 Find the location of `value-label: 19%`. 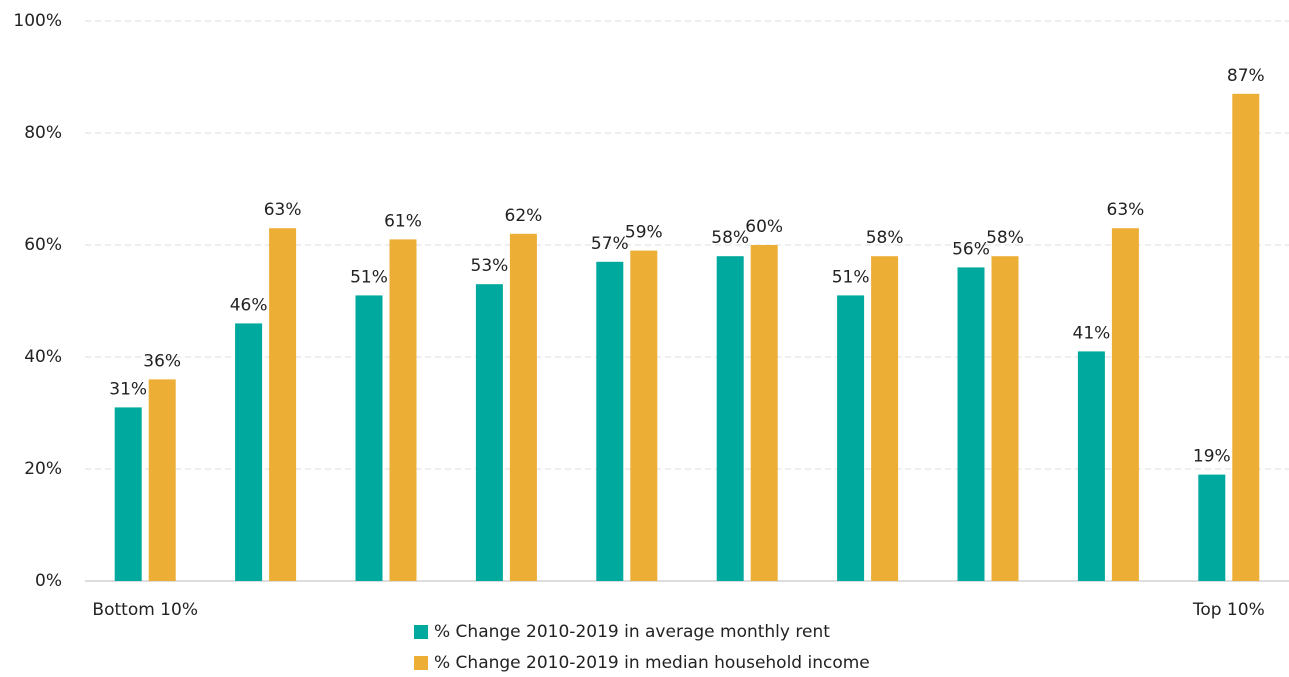

value-label: 19% is located at coordinates (1212, 457).